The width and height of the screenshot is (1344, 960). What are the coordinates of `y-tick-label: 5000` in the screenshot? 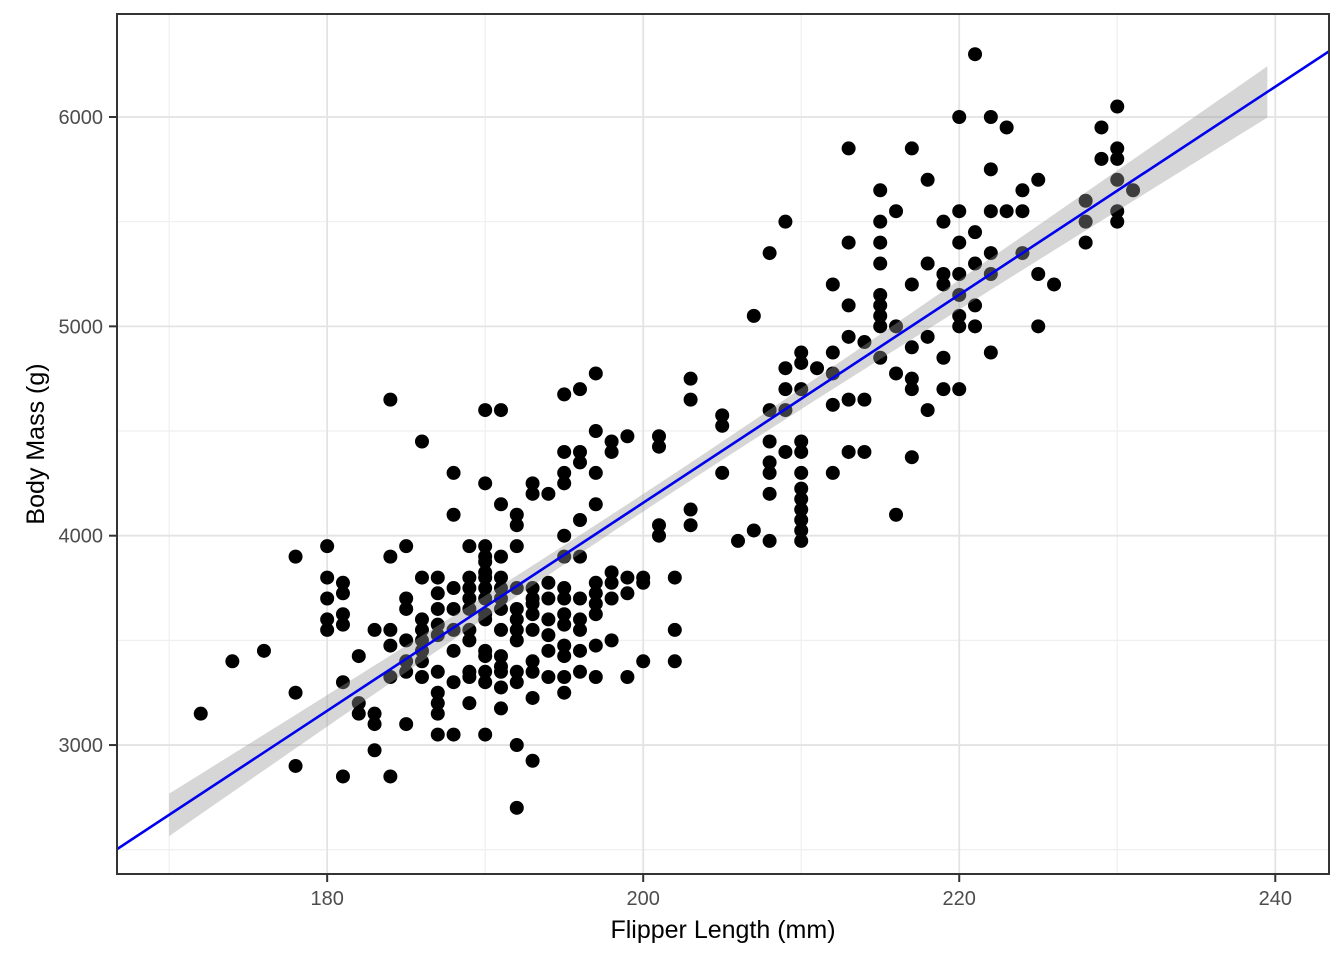 It's located at (81, 327).